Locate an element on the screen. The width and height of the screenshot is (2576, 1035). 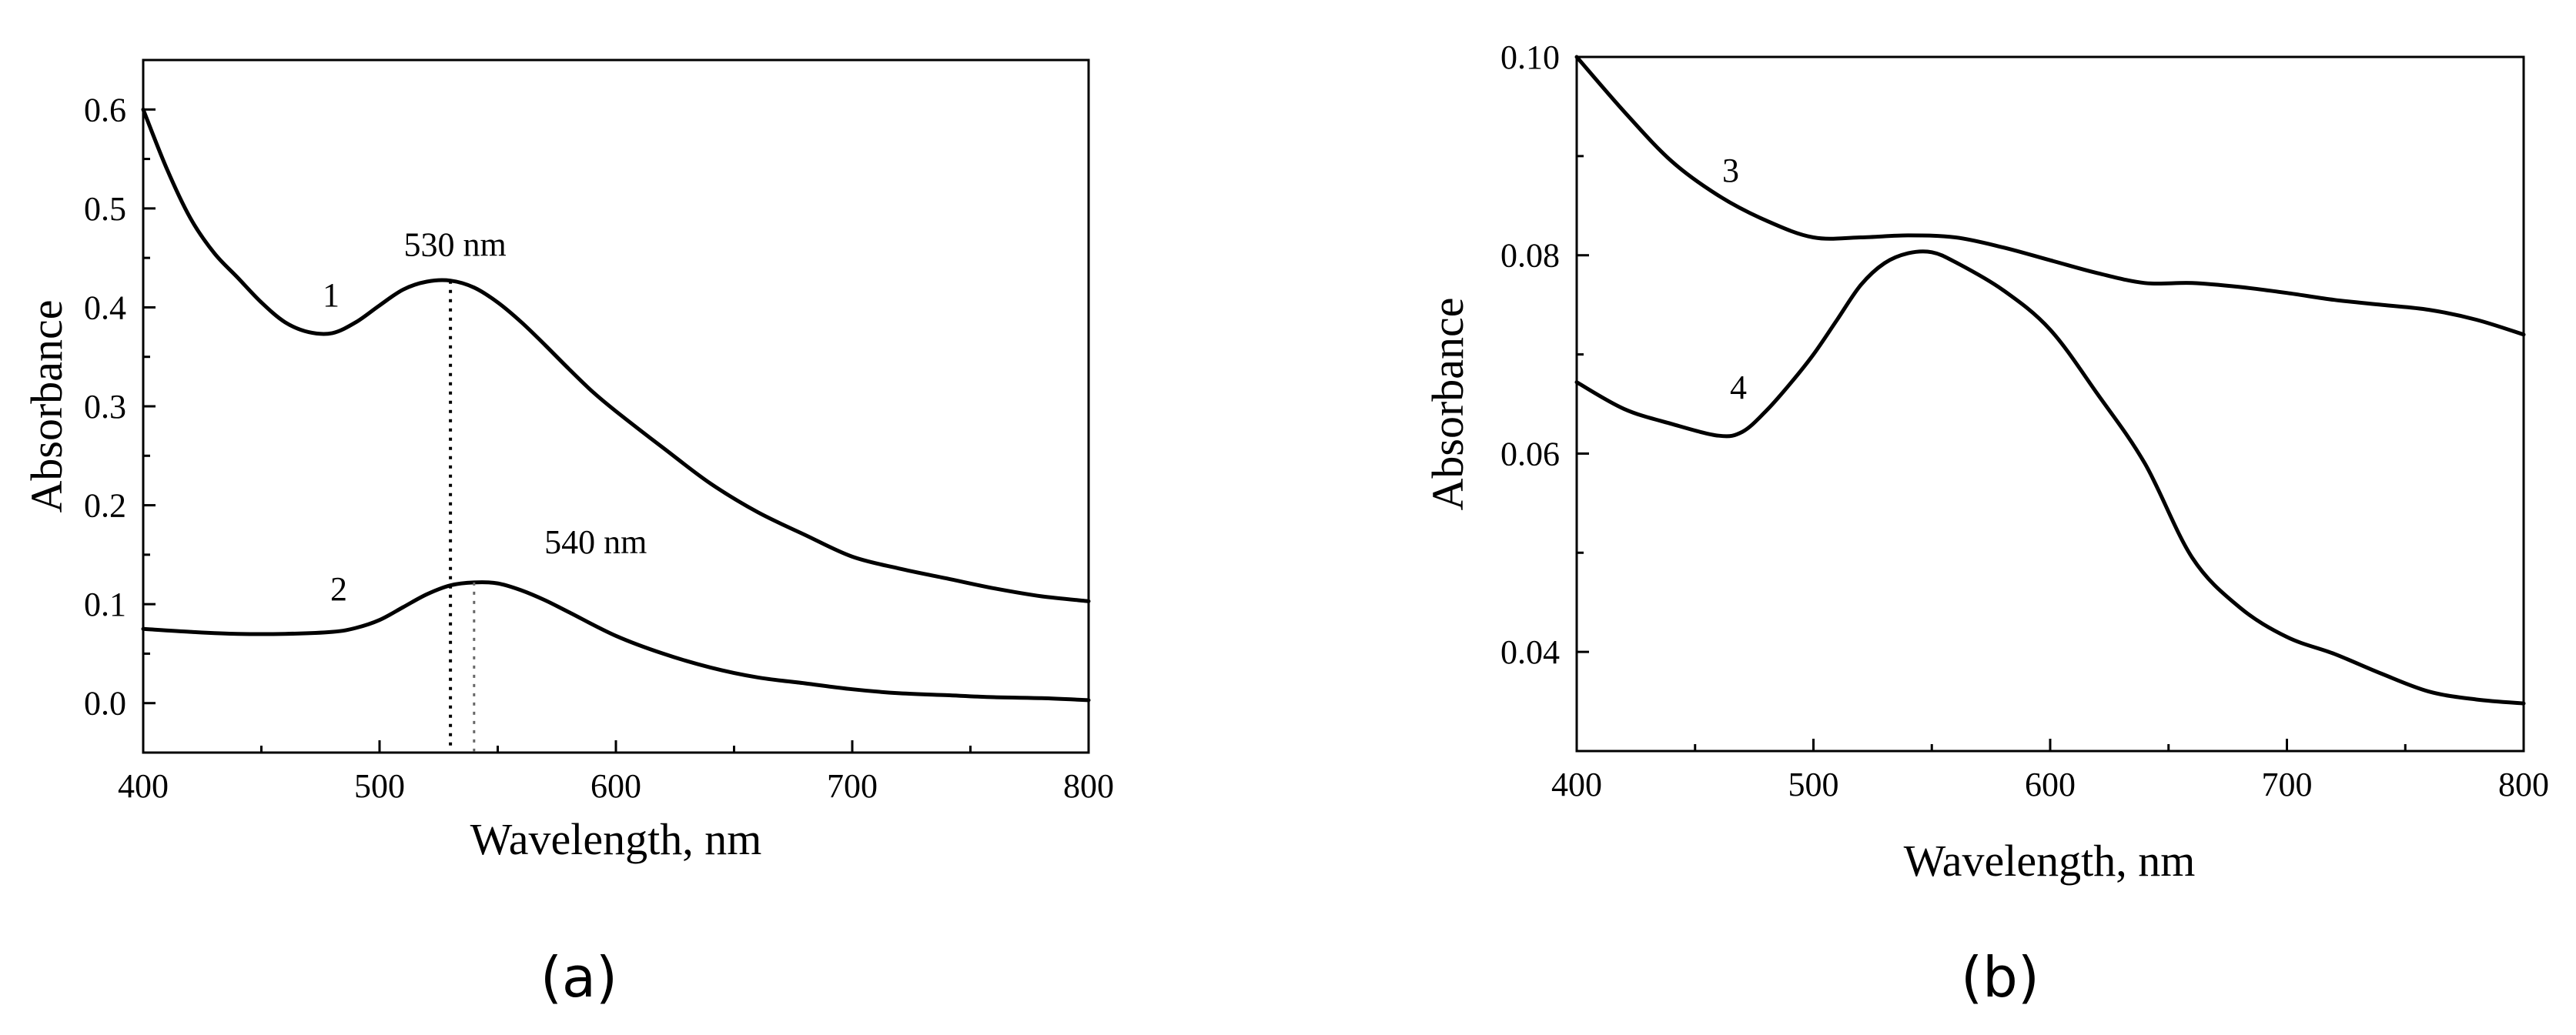
y-tick-label-b: 0.08 is located at coordinates (1530, 256).